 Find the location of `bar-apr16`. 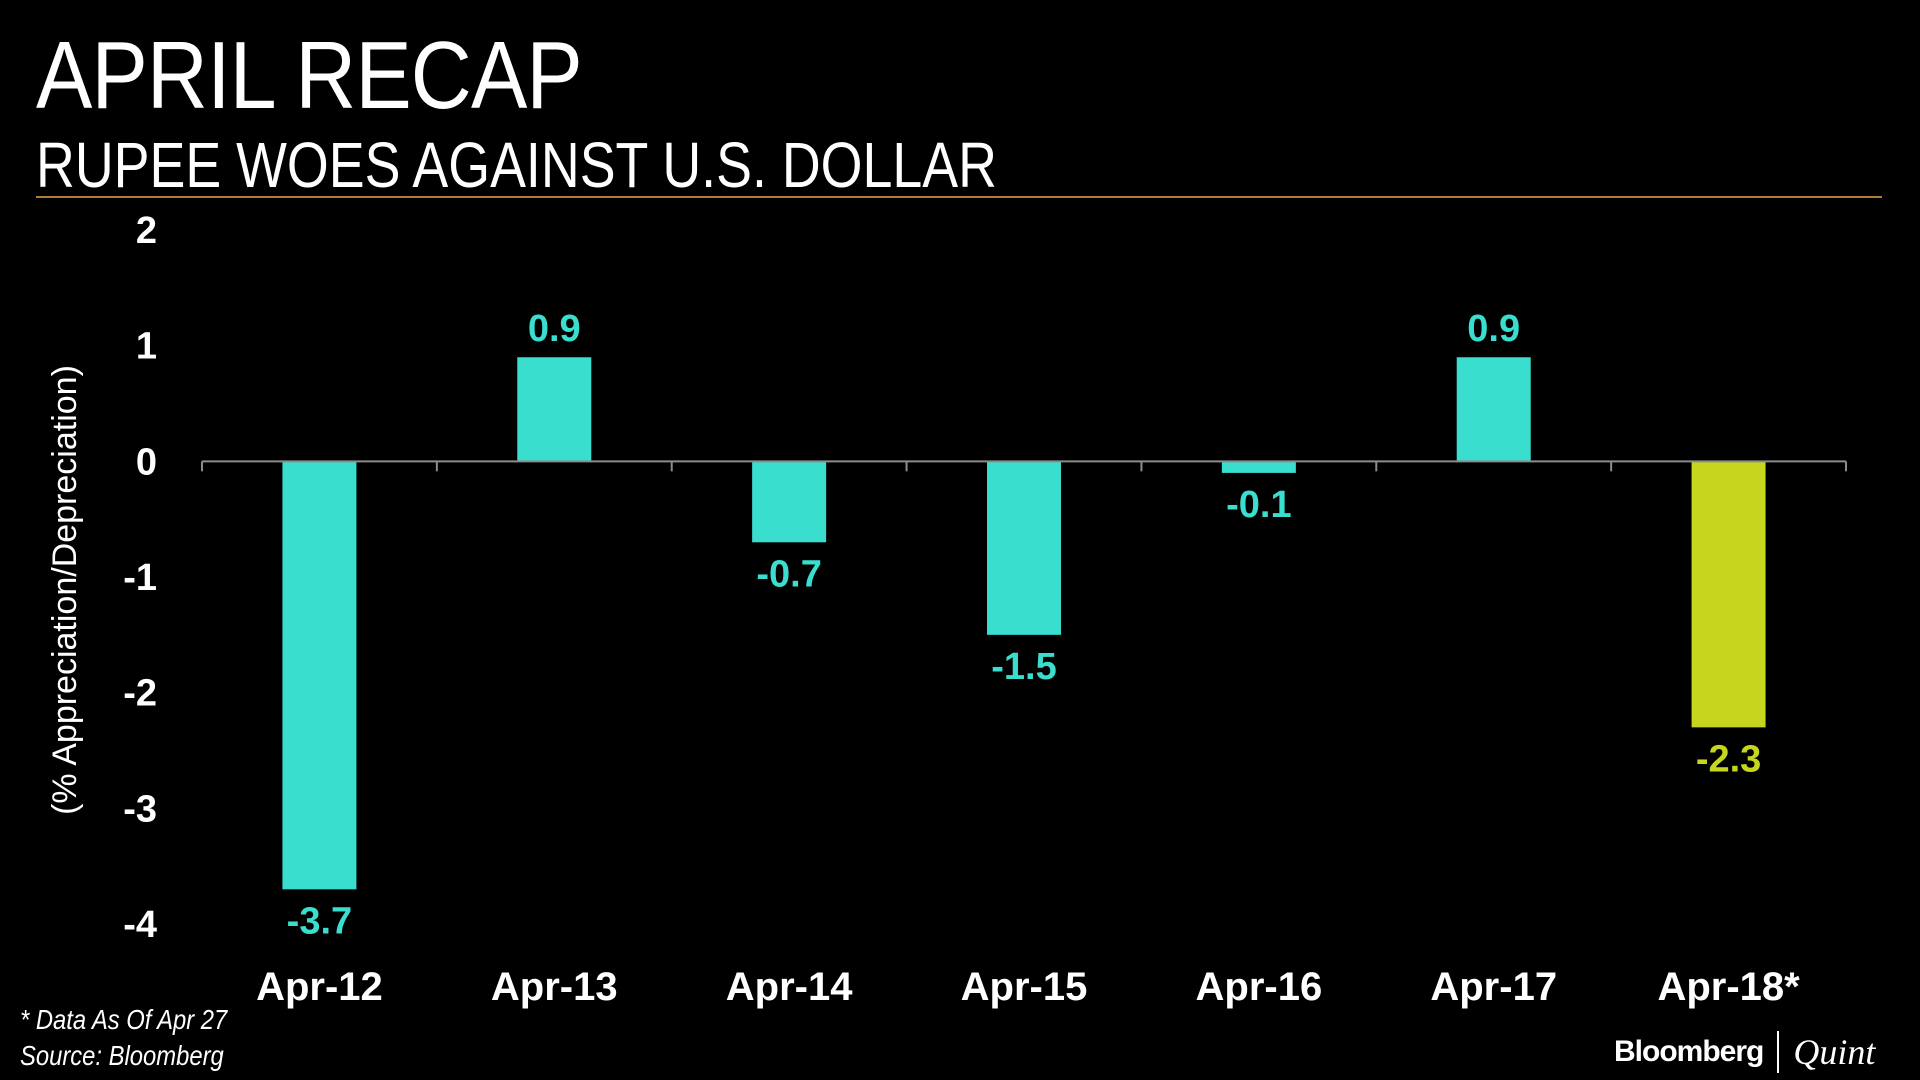

bar-apr16 is located at coordinates (1258, 467).